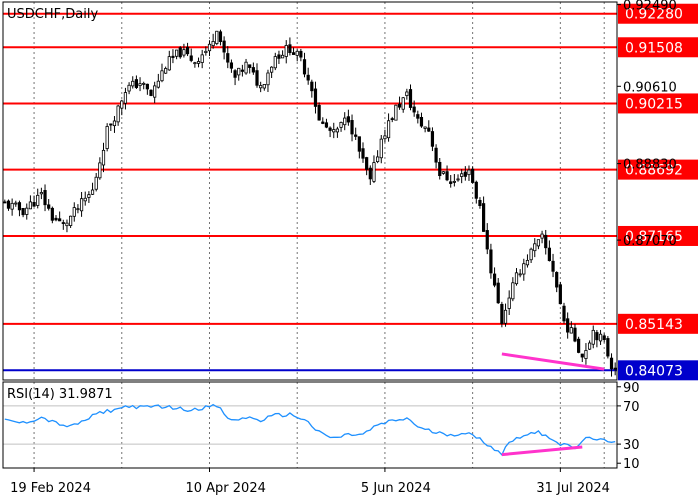  Describe the element at coordinates (542, 451) in the screenshot. I see `rsi-divergence-line` at that location.